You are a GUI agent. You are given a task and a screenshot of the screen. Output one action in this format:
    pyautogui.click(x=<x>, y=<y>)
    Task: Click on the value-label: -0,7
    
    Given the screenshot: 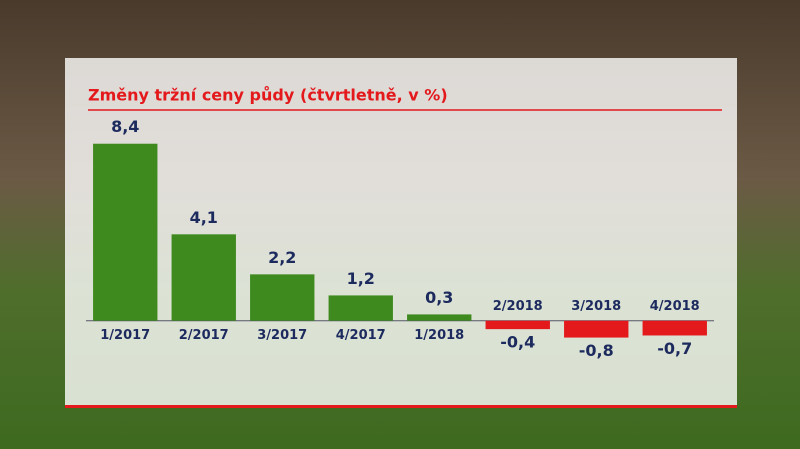 What is the action you would take?
    pyautogui.click(x=674, y=348)
    